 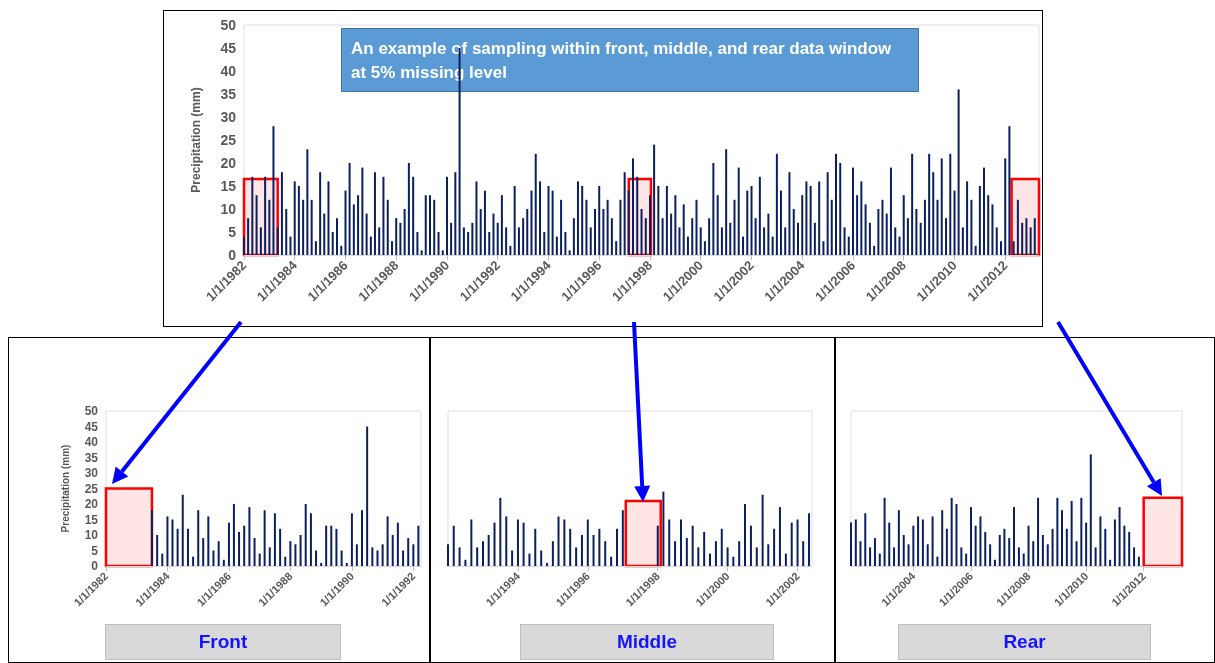 What do you see at coordinates (647, 642) in the screenshot?
I see `x-axis-title: Middle` at bounding box center [647, 642].